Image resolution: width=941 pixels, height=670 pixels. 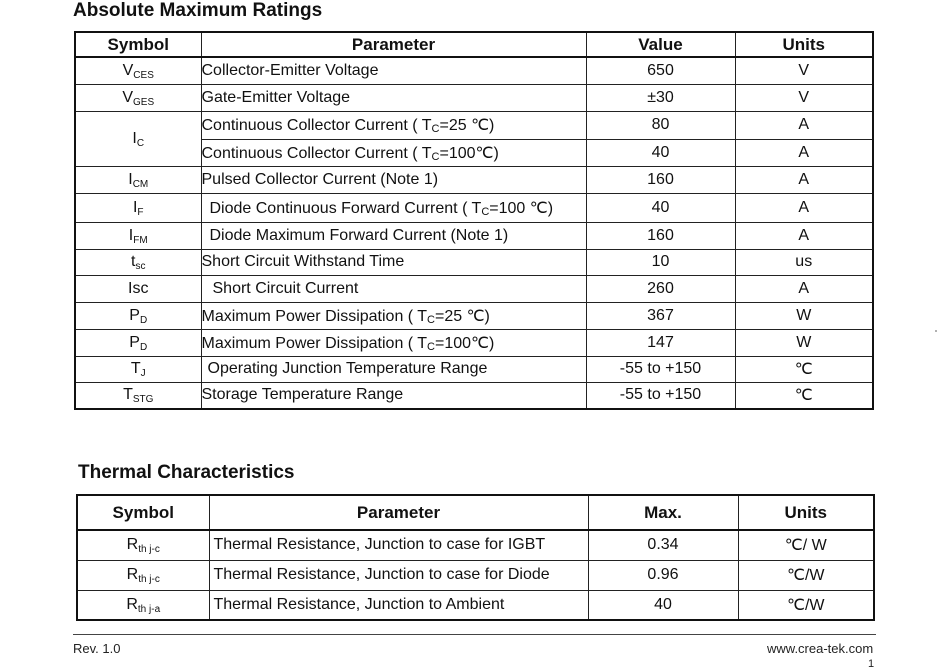 I want to click on symbol-cell: IC, so click(x=138, y=138).